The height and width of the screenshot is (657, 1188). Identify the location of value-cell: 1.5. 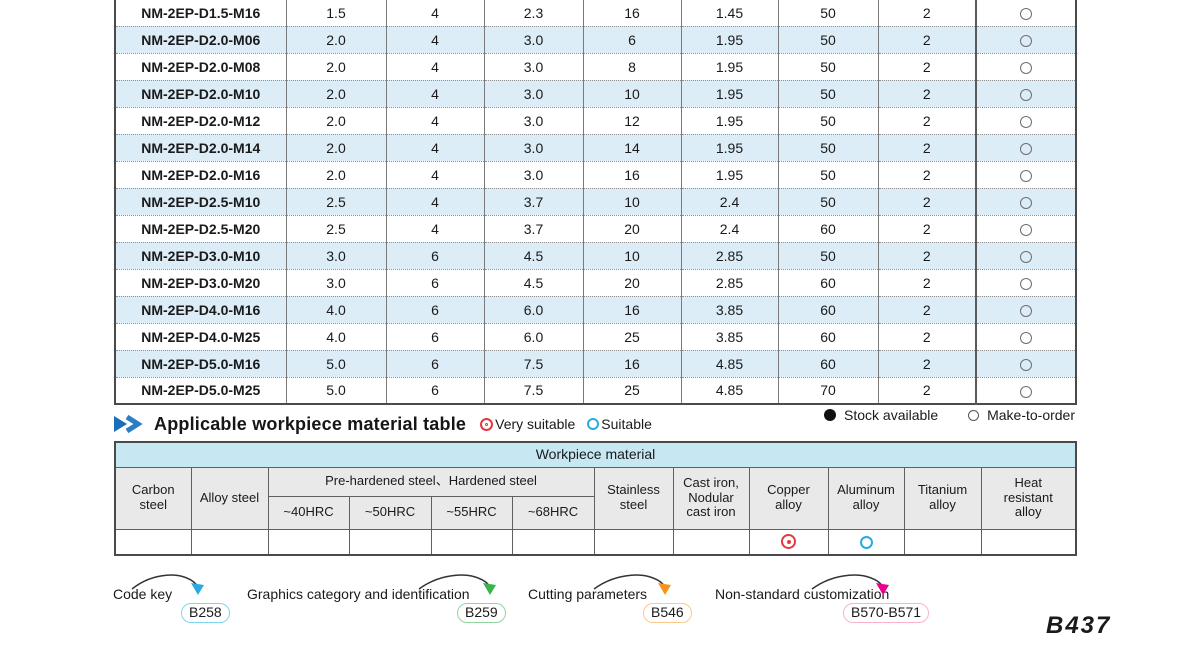
(336, 13).